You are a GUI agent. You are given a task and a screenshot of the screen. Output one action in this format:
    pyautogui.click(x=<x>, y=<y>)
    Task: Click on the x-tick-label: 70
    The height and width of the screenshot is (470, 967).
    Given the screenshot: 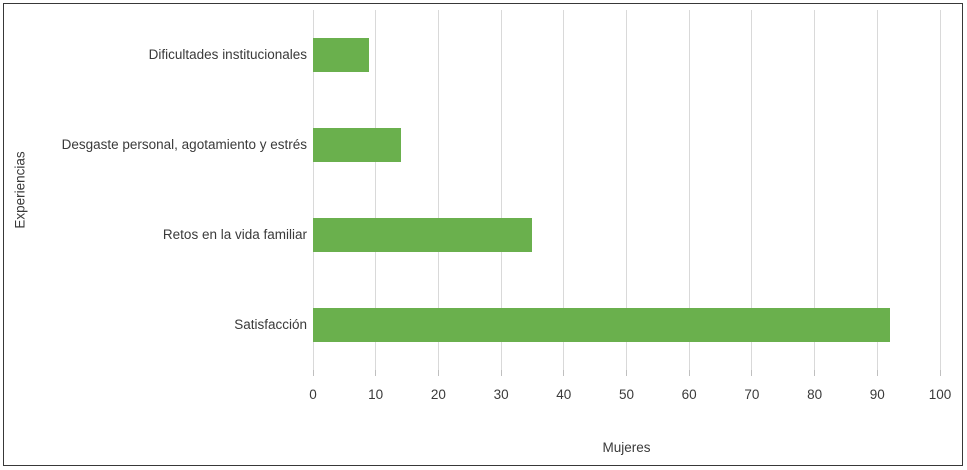 What is the action you would take?
    pyautogui.click(x=752, y=394)
    